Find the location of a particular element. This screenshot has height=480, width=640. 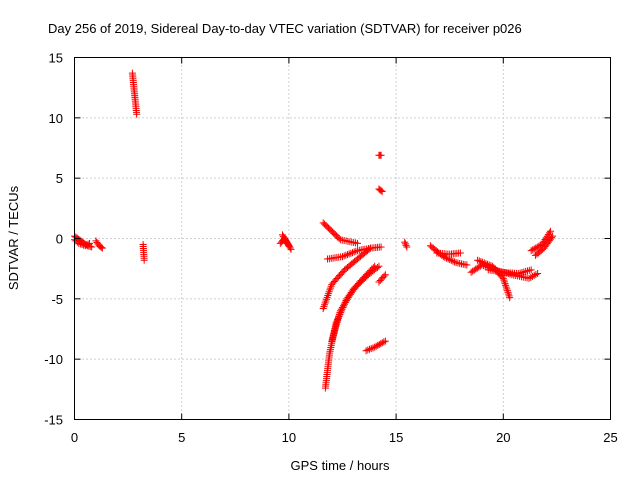

y-axis-label: SDTVAR / TECUs is located at coordinates (13, 237).